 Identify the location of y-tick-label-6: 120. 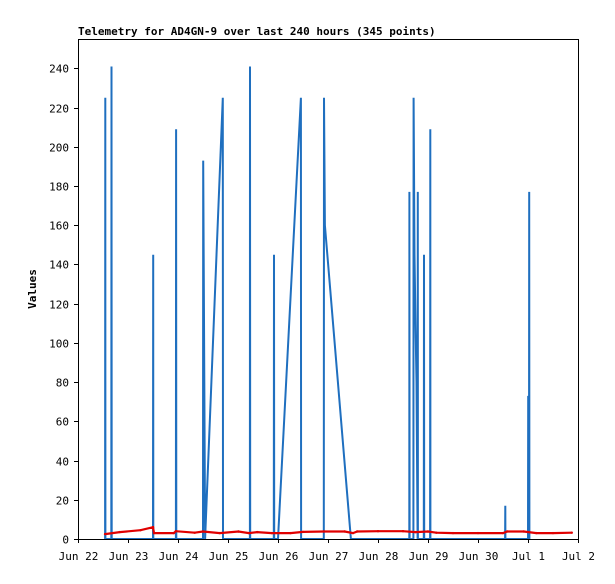
(59, 305).